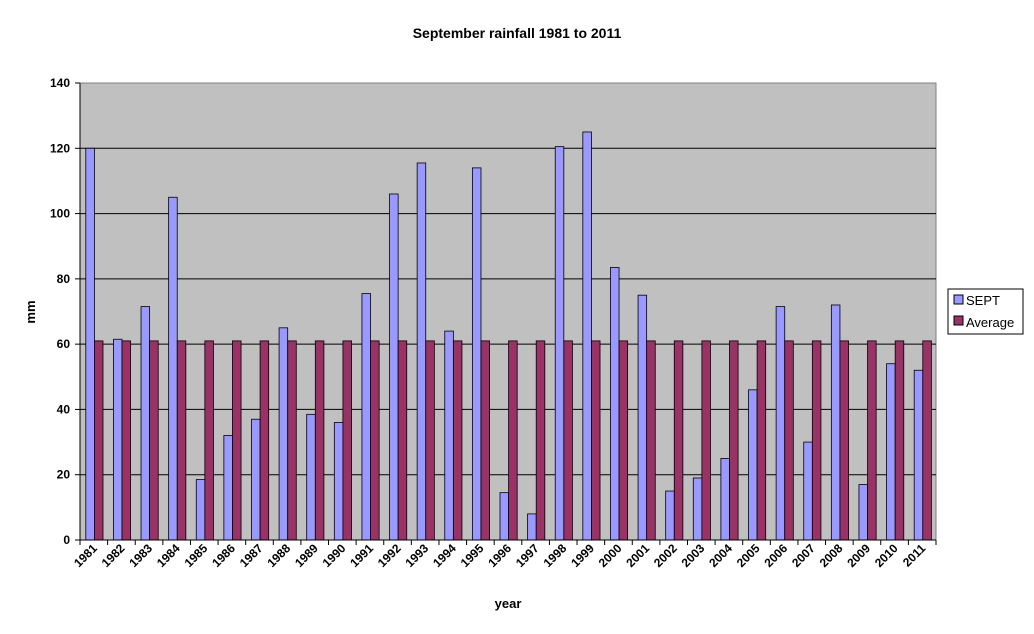 This screenshot has width=1034, height=634. I want to click on bar-average-1996, so click(513, 440).